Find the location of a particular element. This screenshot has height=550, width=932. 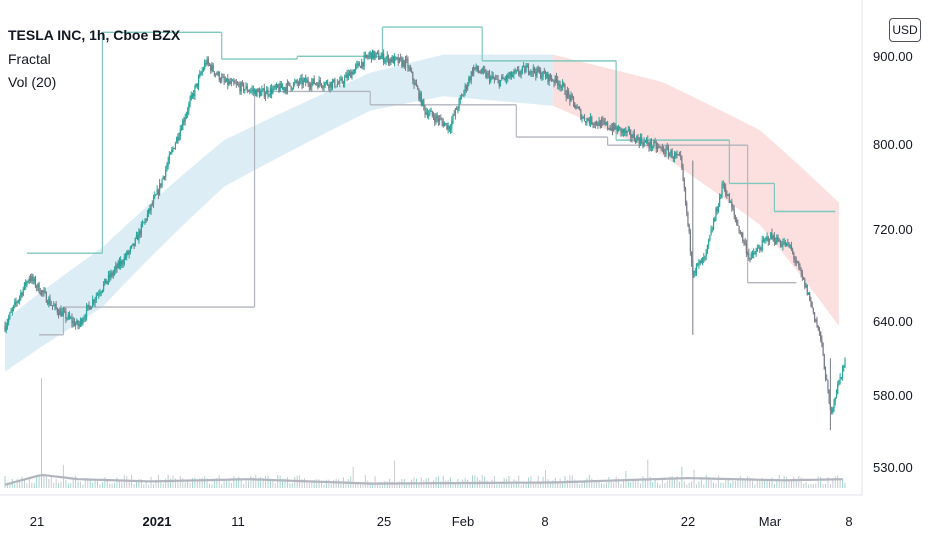

currency-button: USD is located at coordinates (905, 30).